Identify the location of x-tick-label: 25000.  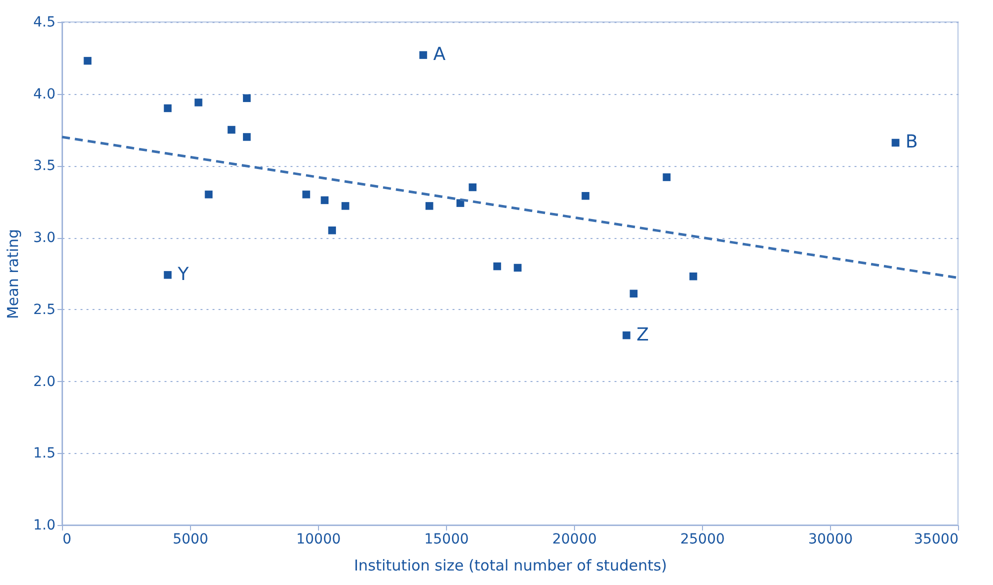
(702, 540).